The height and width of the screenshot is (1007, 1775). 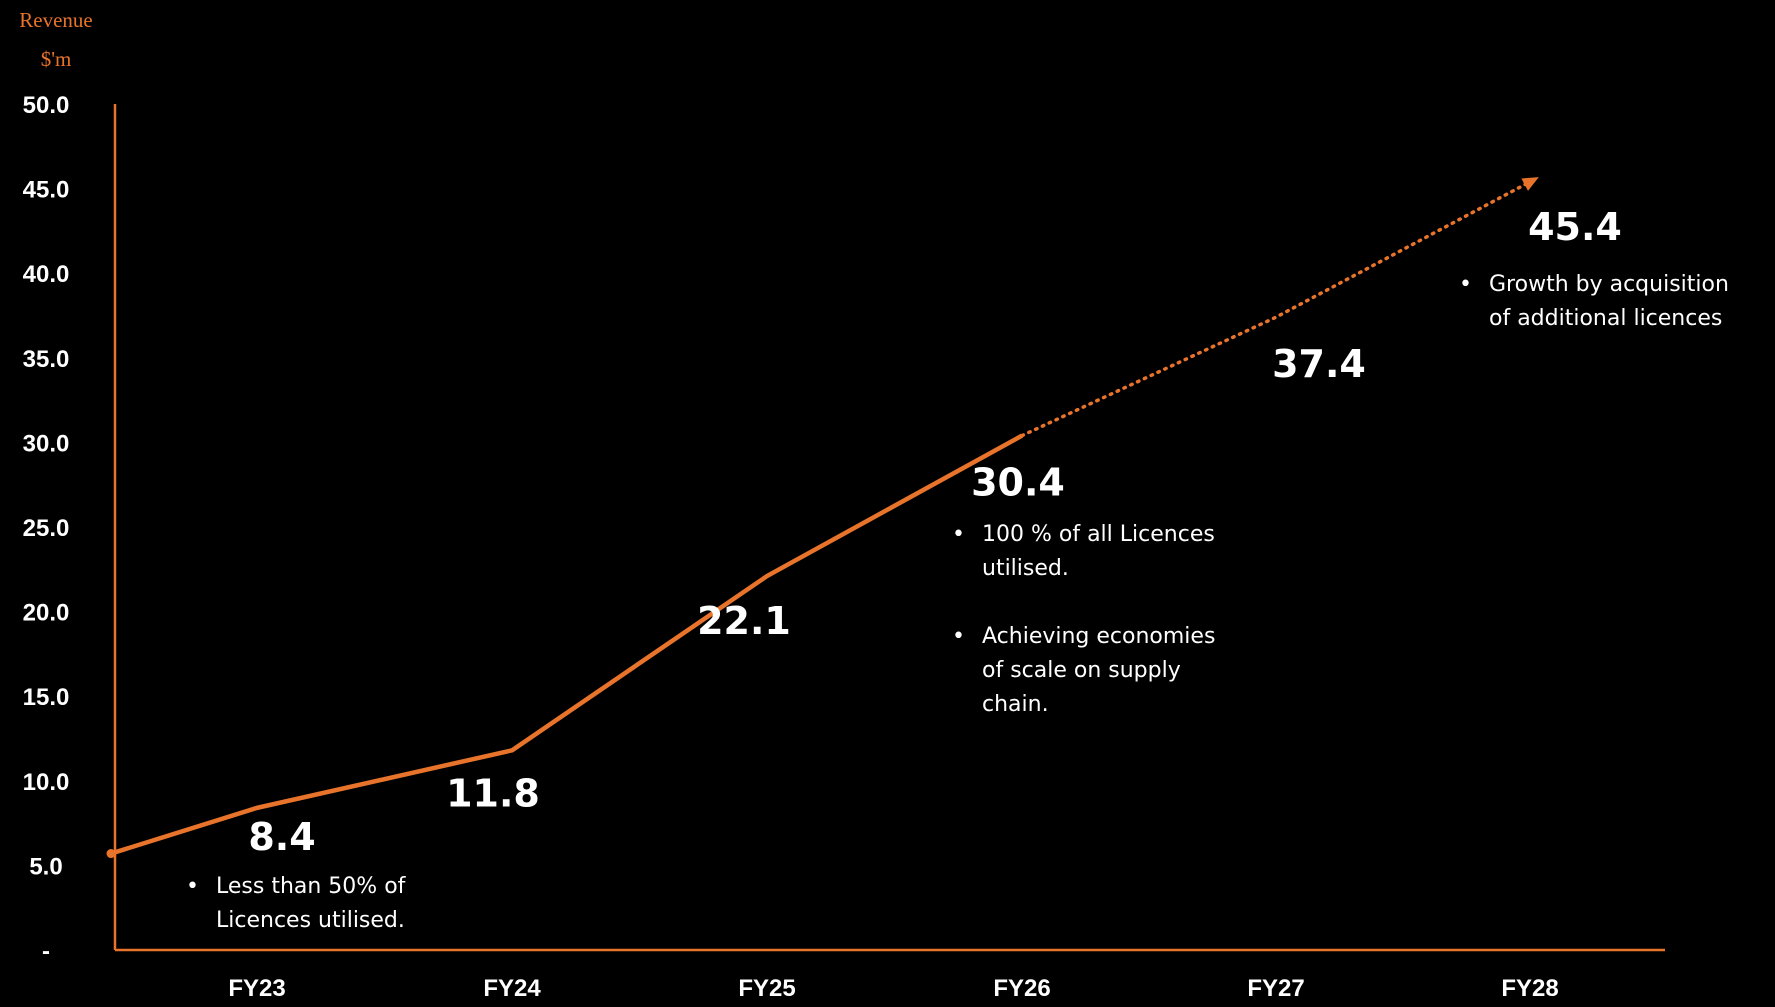 What do you see at coordinates (1530, 184) in the screenshot?
I see `projection-arrowhead` at bounding box center [1530, 184].